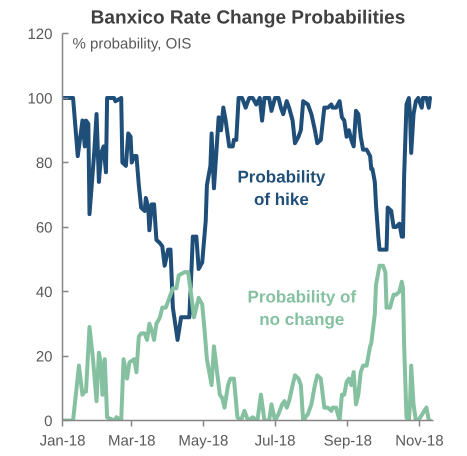 The image size is (467, 456). Describe the element at coordinates (248, 18) in the screenshot. I see `chart-title: Banxico Rate Change Probabilities` at that location.